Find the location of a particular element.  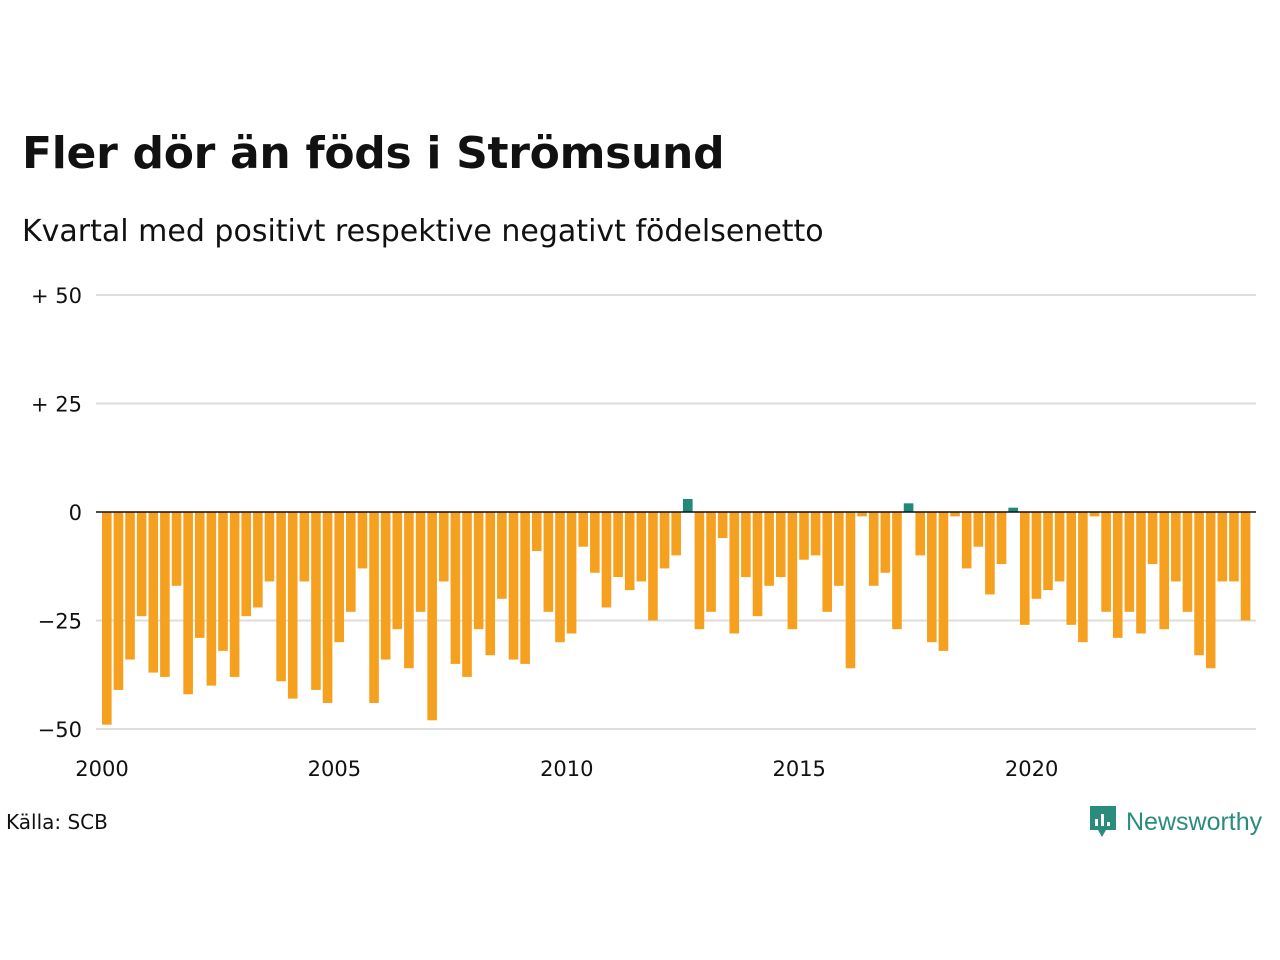

x-tick-label: 2005 is located at coordinates (334, 769).